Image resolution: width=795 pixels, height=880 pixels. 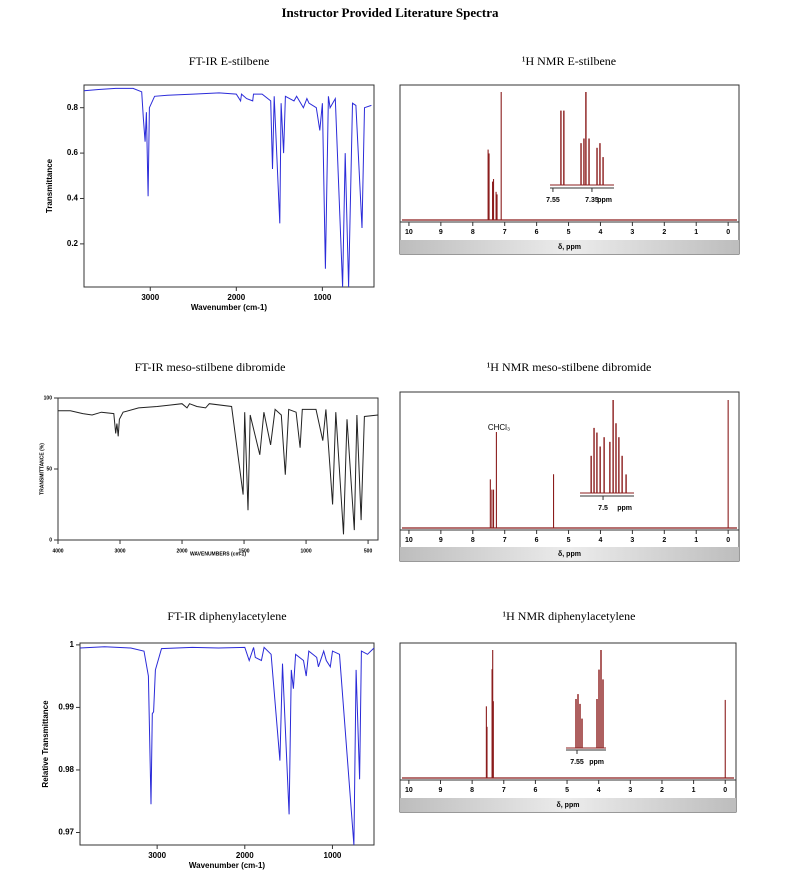 What do you see at coordinates (72, 644) in the screenshot?
I see `y-tick-label: 1` at bounding box center [72, 644].